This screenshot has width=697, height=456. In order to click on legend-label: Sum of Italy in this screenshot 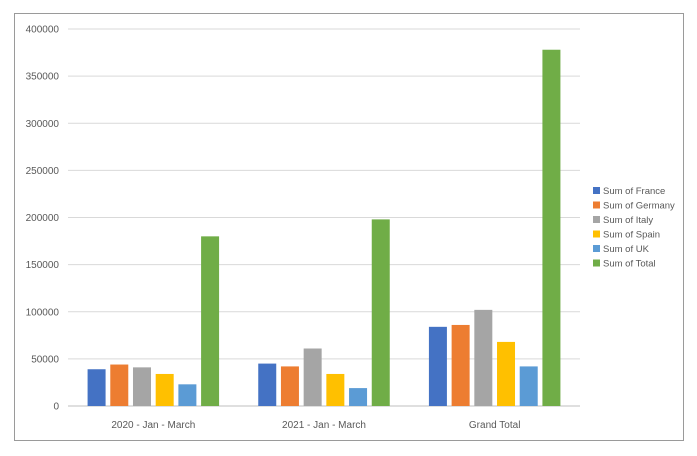, I will do `click(628, 220)`.